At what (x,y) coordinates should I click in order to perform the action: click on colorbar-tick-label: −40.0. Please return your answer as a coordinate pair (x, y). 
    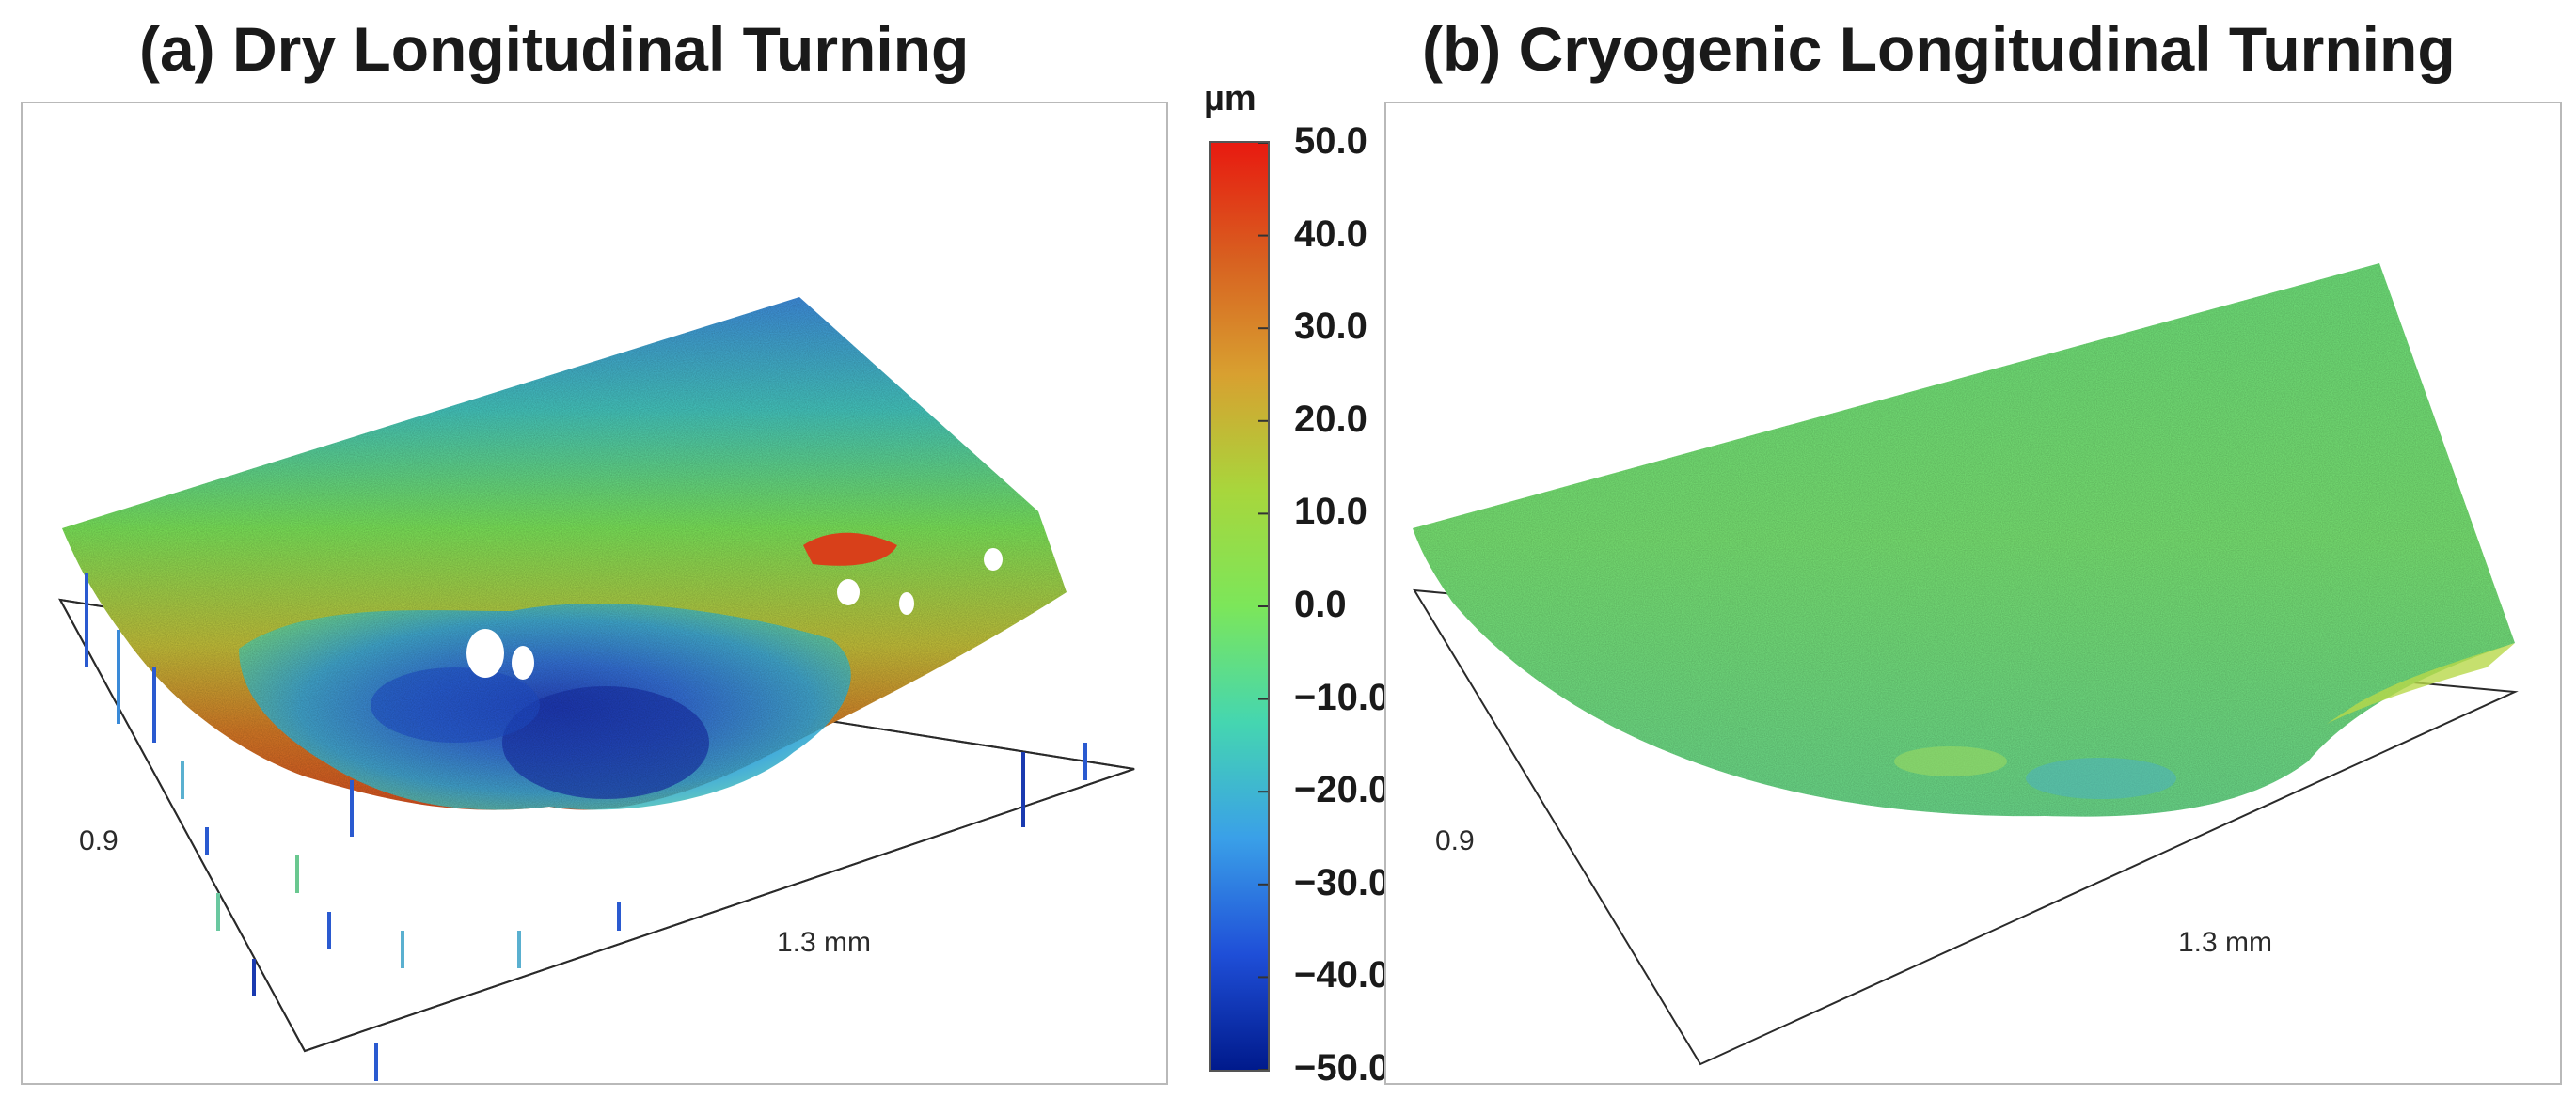
    Looking at the image, I should click on (1342, 975).